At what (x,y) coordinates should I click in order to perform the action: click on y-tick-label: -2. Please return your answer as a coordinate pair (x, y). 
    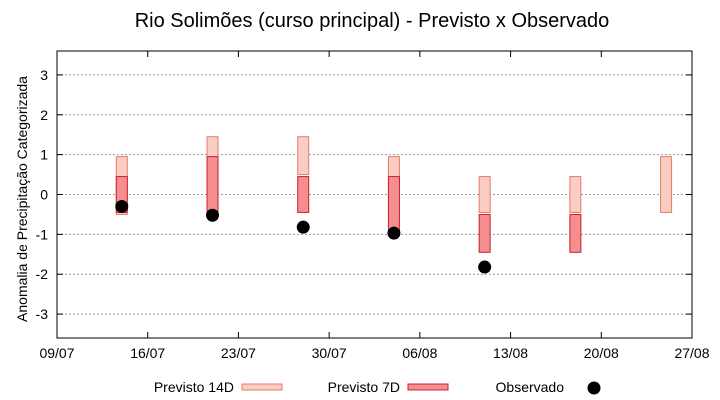
    Looking at the image, I should click on (42, 274).